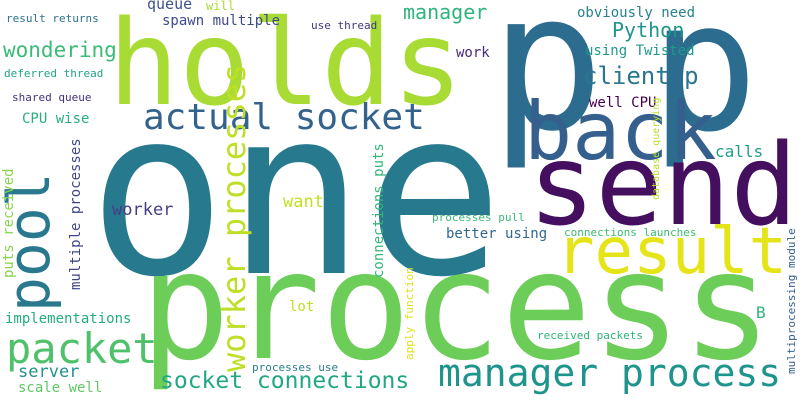  What do you see at coordinates (49, 372) in the screenshot?
I see `word-server: server` at bounding box center [49, 372].